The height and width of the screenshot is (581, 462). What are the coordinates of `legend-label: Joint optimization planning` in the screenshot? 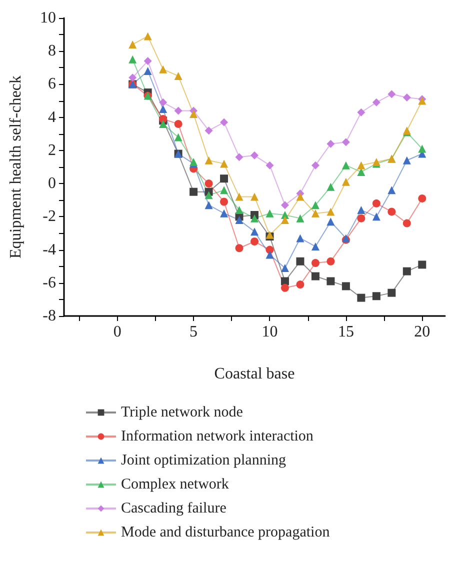 It's located at (203, 460).